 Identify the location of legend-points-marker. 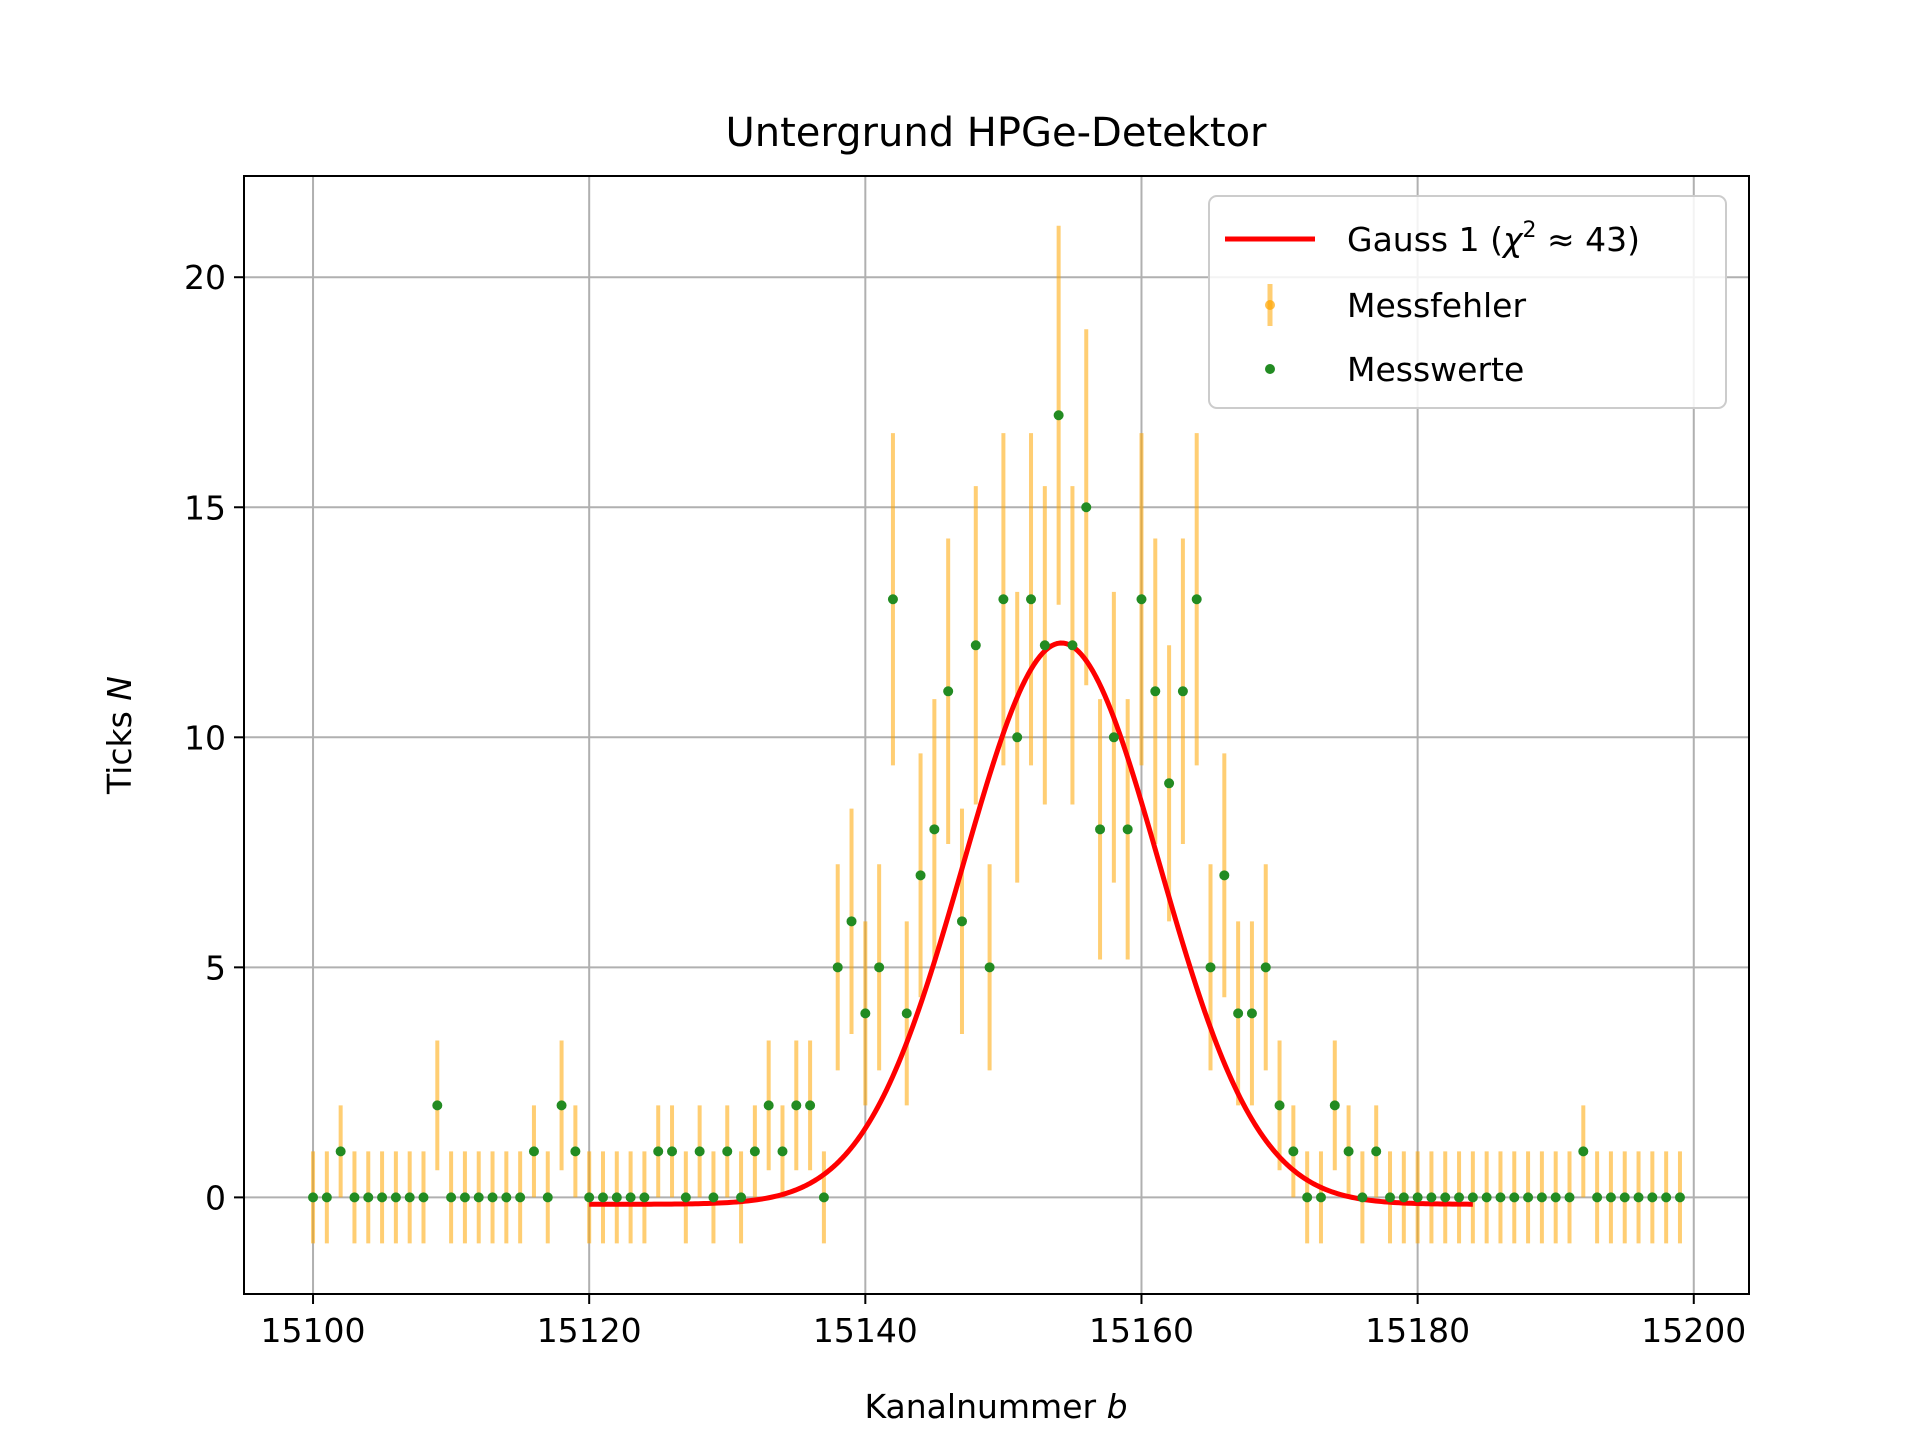
(1270, 369).